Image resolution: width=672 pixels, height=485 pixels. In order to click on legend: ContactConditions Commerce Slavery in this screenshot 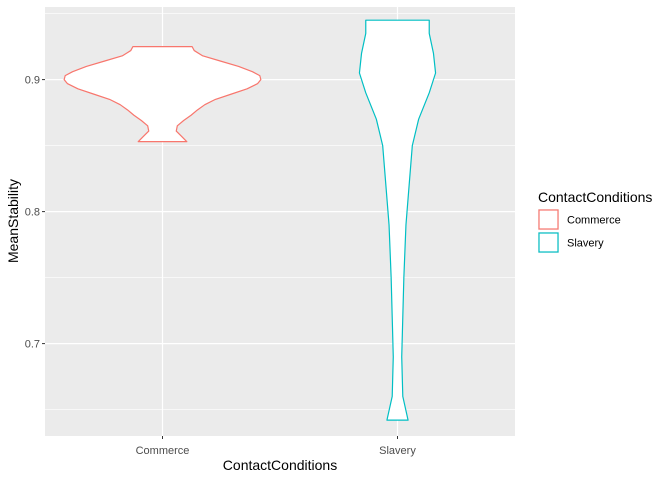, I will do `click(595, 221)`.